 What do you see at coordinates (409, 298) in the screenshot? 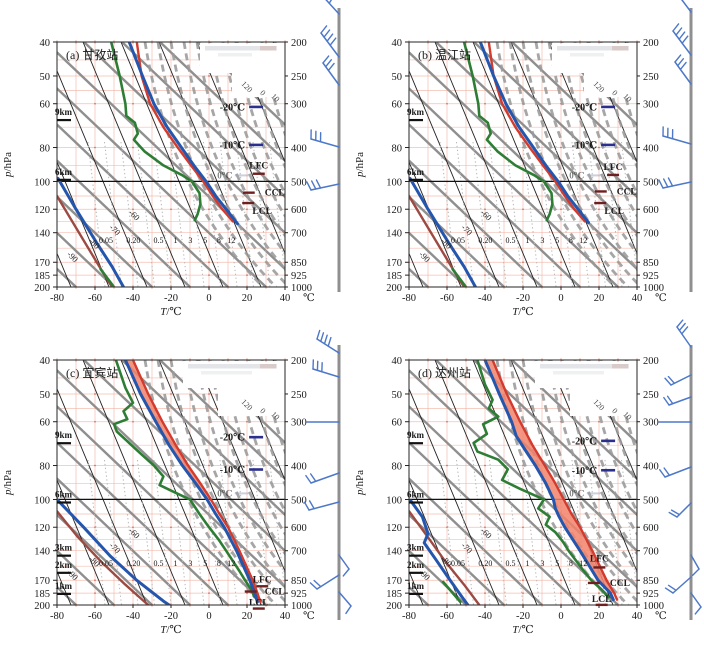
I see `bottom-axis-tick: -80` at bounding box center [409, 298].